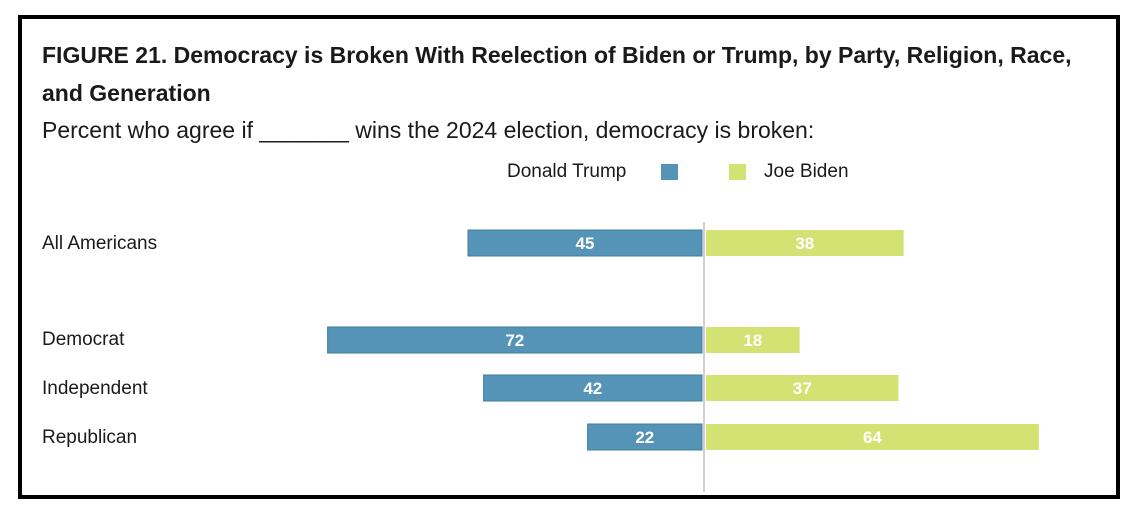 This screenshot has height=515, width=1138. I want to click on data-label-biden-republican: 64, so click(872, 437).